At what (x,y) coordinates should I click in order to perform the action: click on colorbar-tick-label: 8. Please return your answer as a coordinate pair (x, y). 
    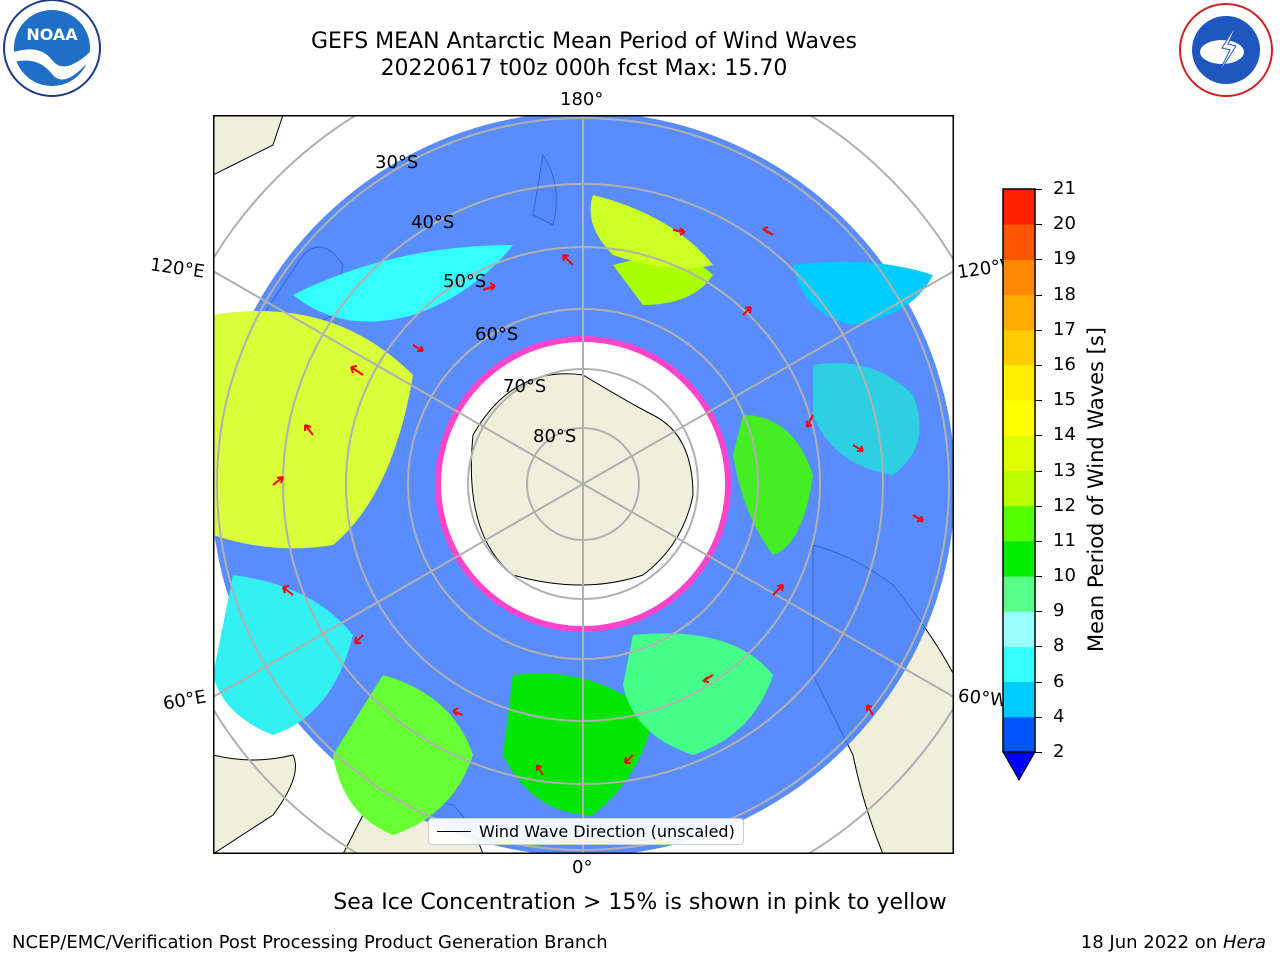
    Looking at the image, I should click on (1059, 646).